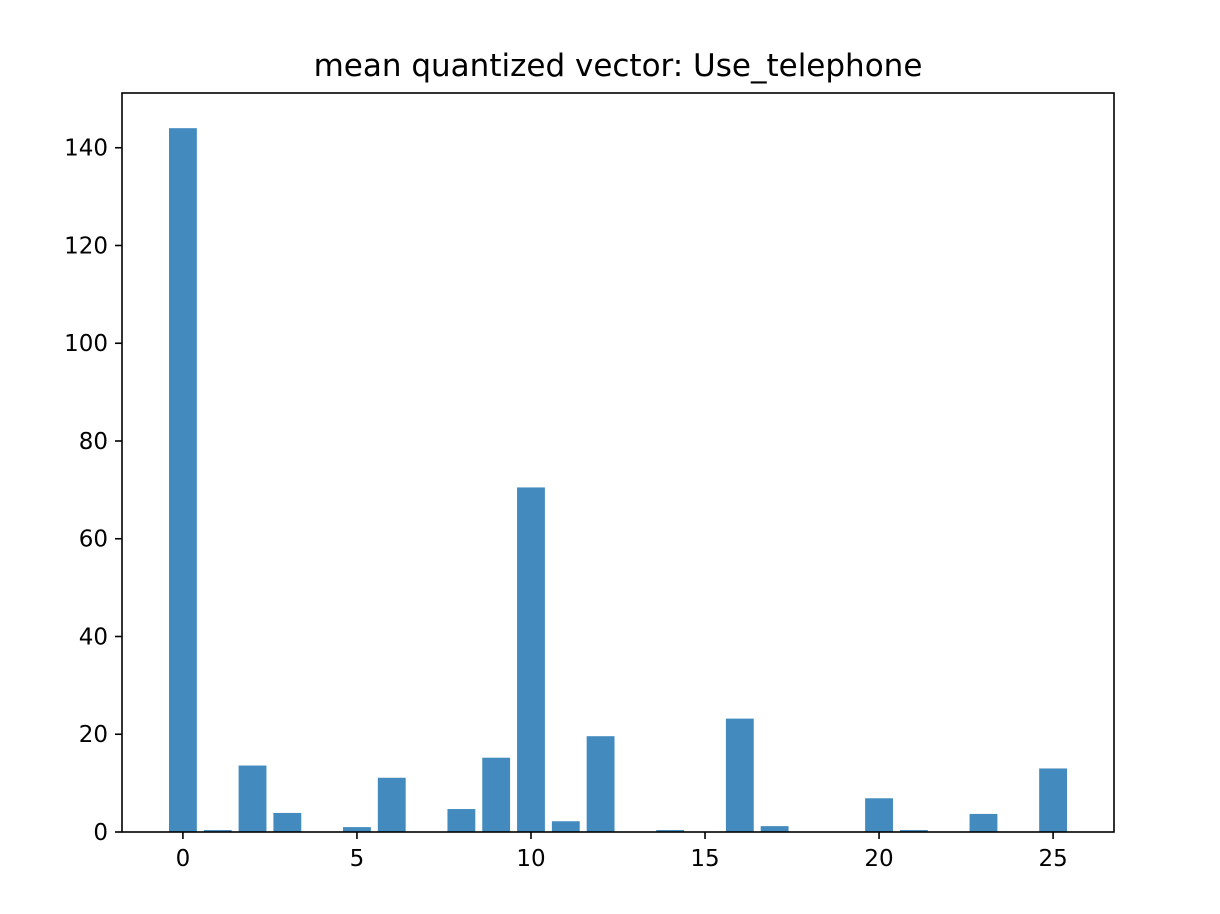 The height and width of the screenshot is (914, 1220). What do you see at coordinates (357, 859) in the screenshot?
I see `x-tick-label: 5` at bounding box center [357, 859].